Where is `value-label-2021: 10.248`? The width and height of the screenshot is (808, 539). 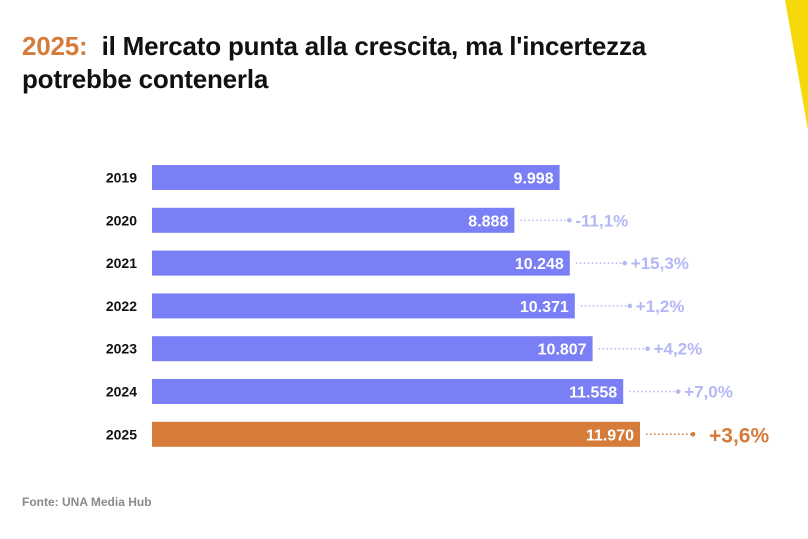
value-label-2021: 10.248 is located at coordinates (539, 264).